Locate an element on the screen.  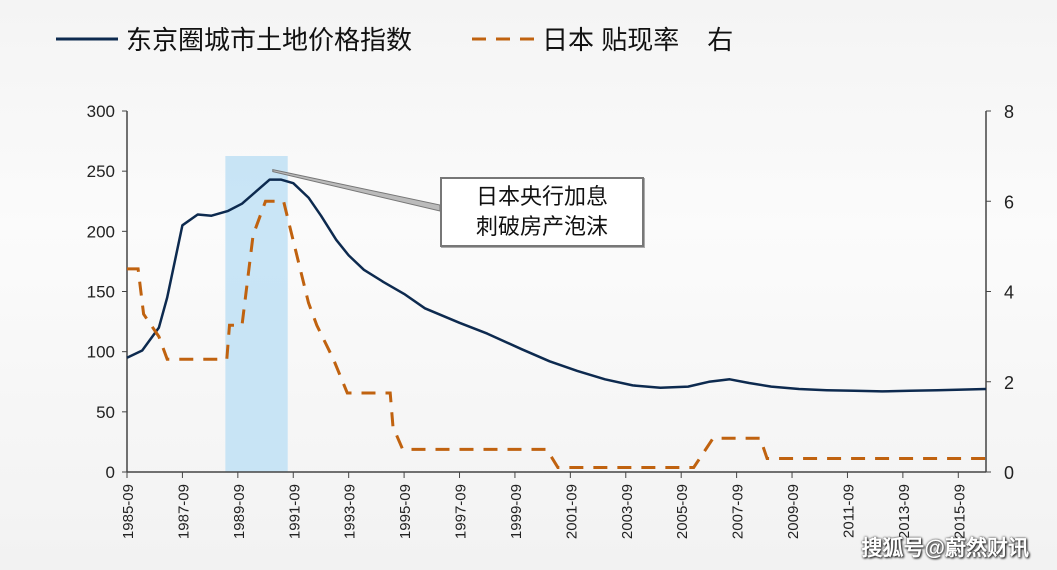
legend-item-discount-rate: 日本 贴现率 右 is located at coordinates (602, 38).